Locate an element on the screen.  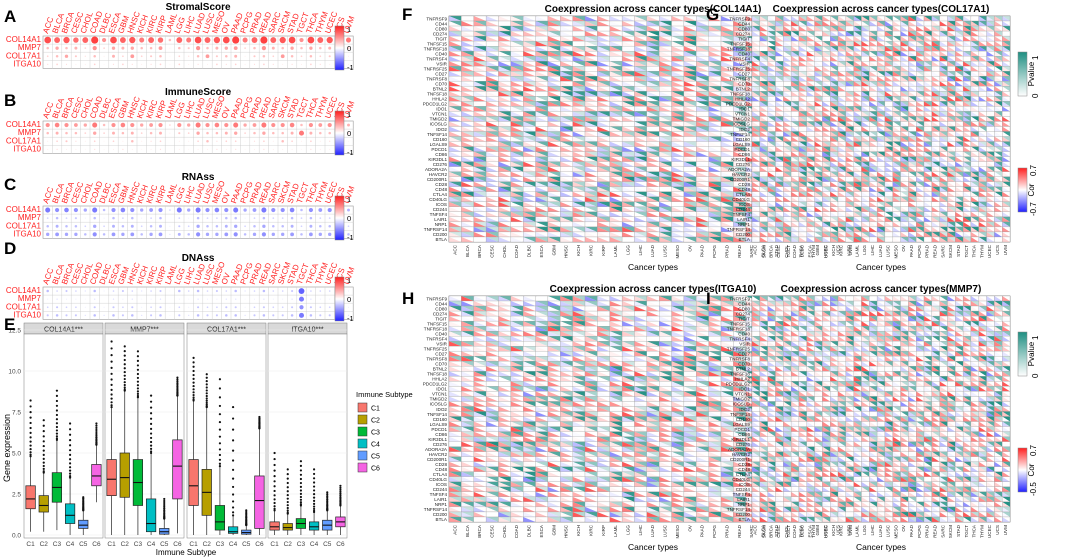
dot-panel-title: ImmuneScore is located at coordinates (198, 92).